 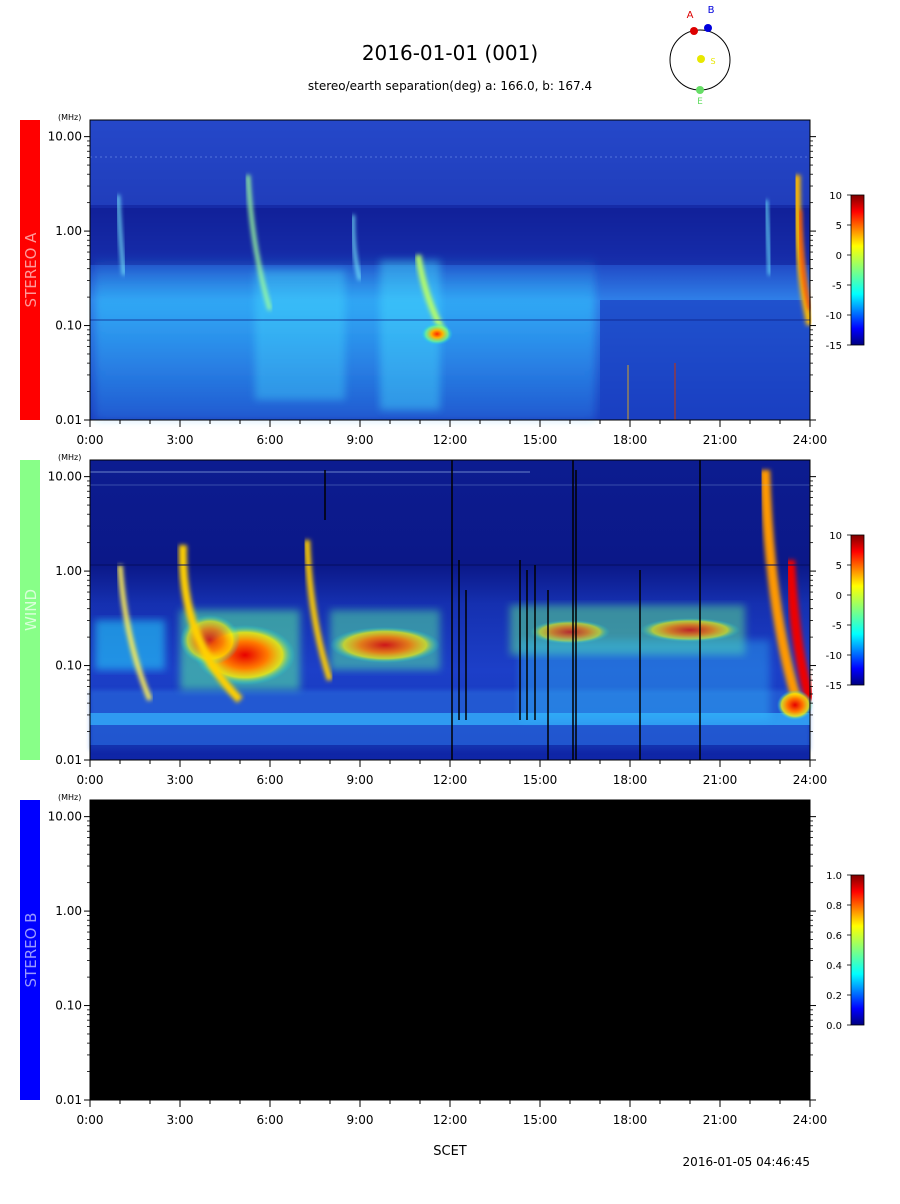 I want to click on stereo-a-label: A, so click(x=690, y=15).